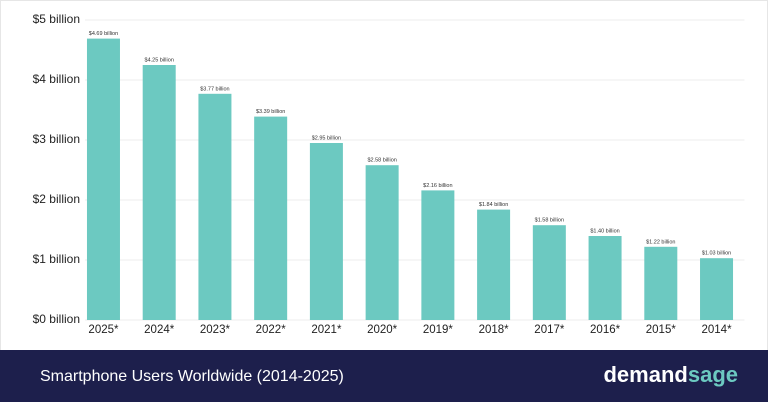 The image size is (768, 402). Describe the element at coordinates (56, 259) in the screenshot. I see `y-tick-label: $1 billion` at that location.